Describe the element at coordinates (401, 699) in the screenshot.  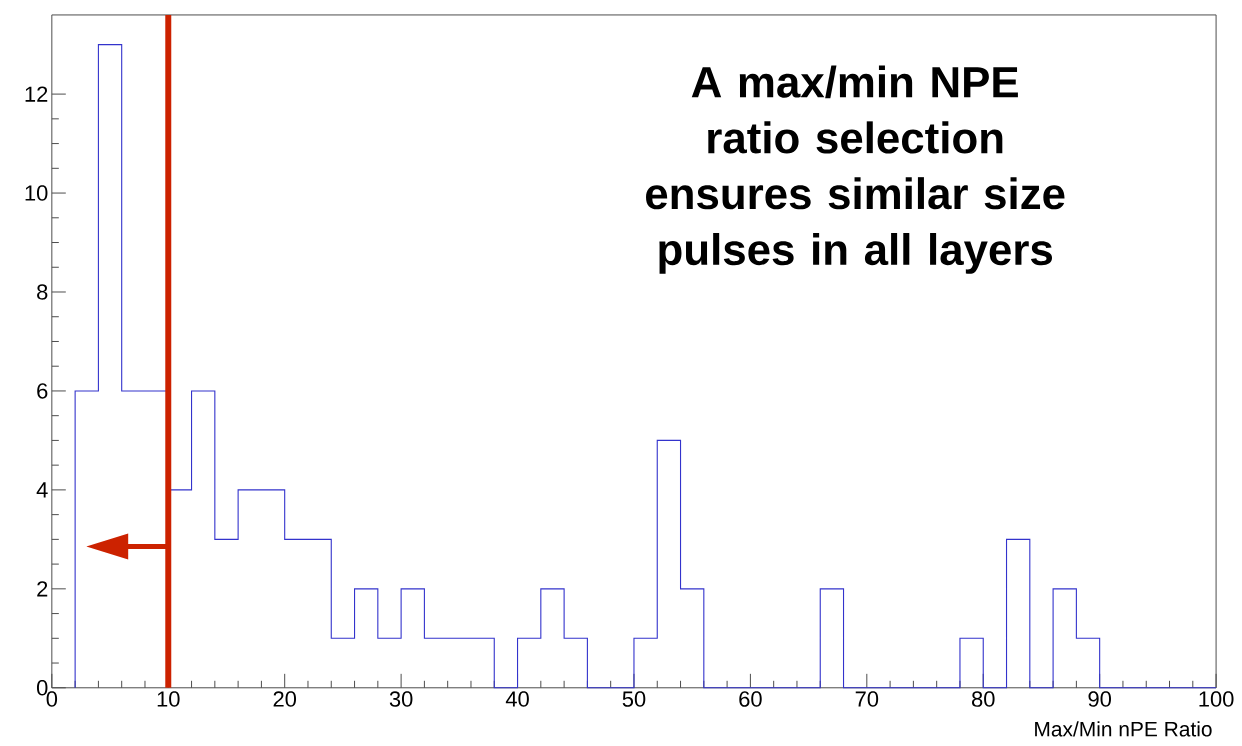
I see `x-tick-label: 30` at that location.